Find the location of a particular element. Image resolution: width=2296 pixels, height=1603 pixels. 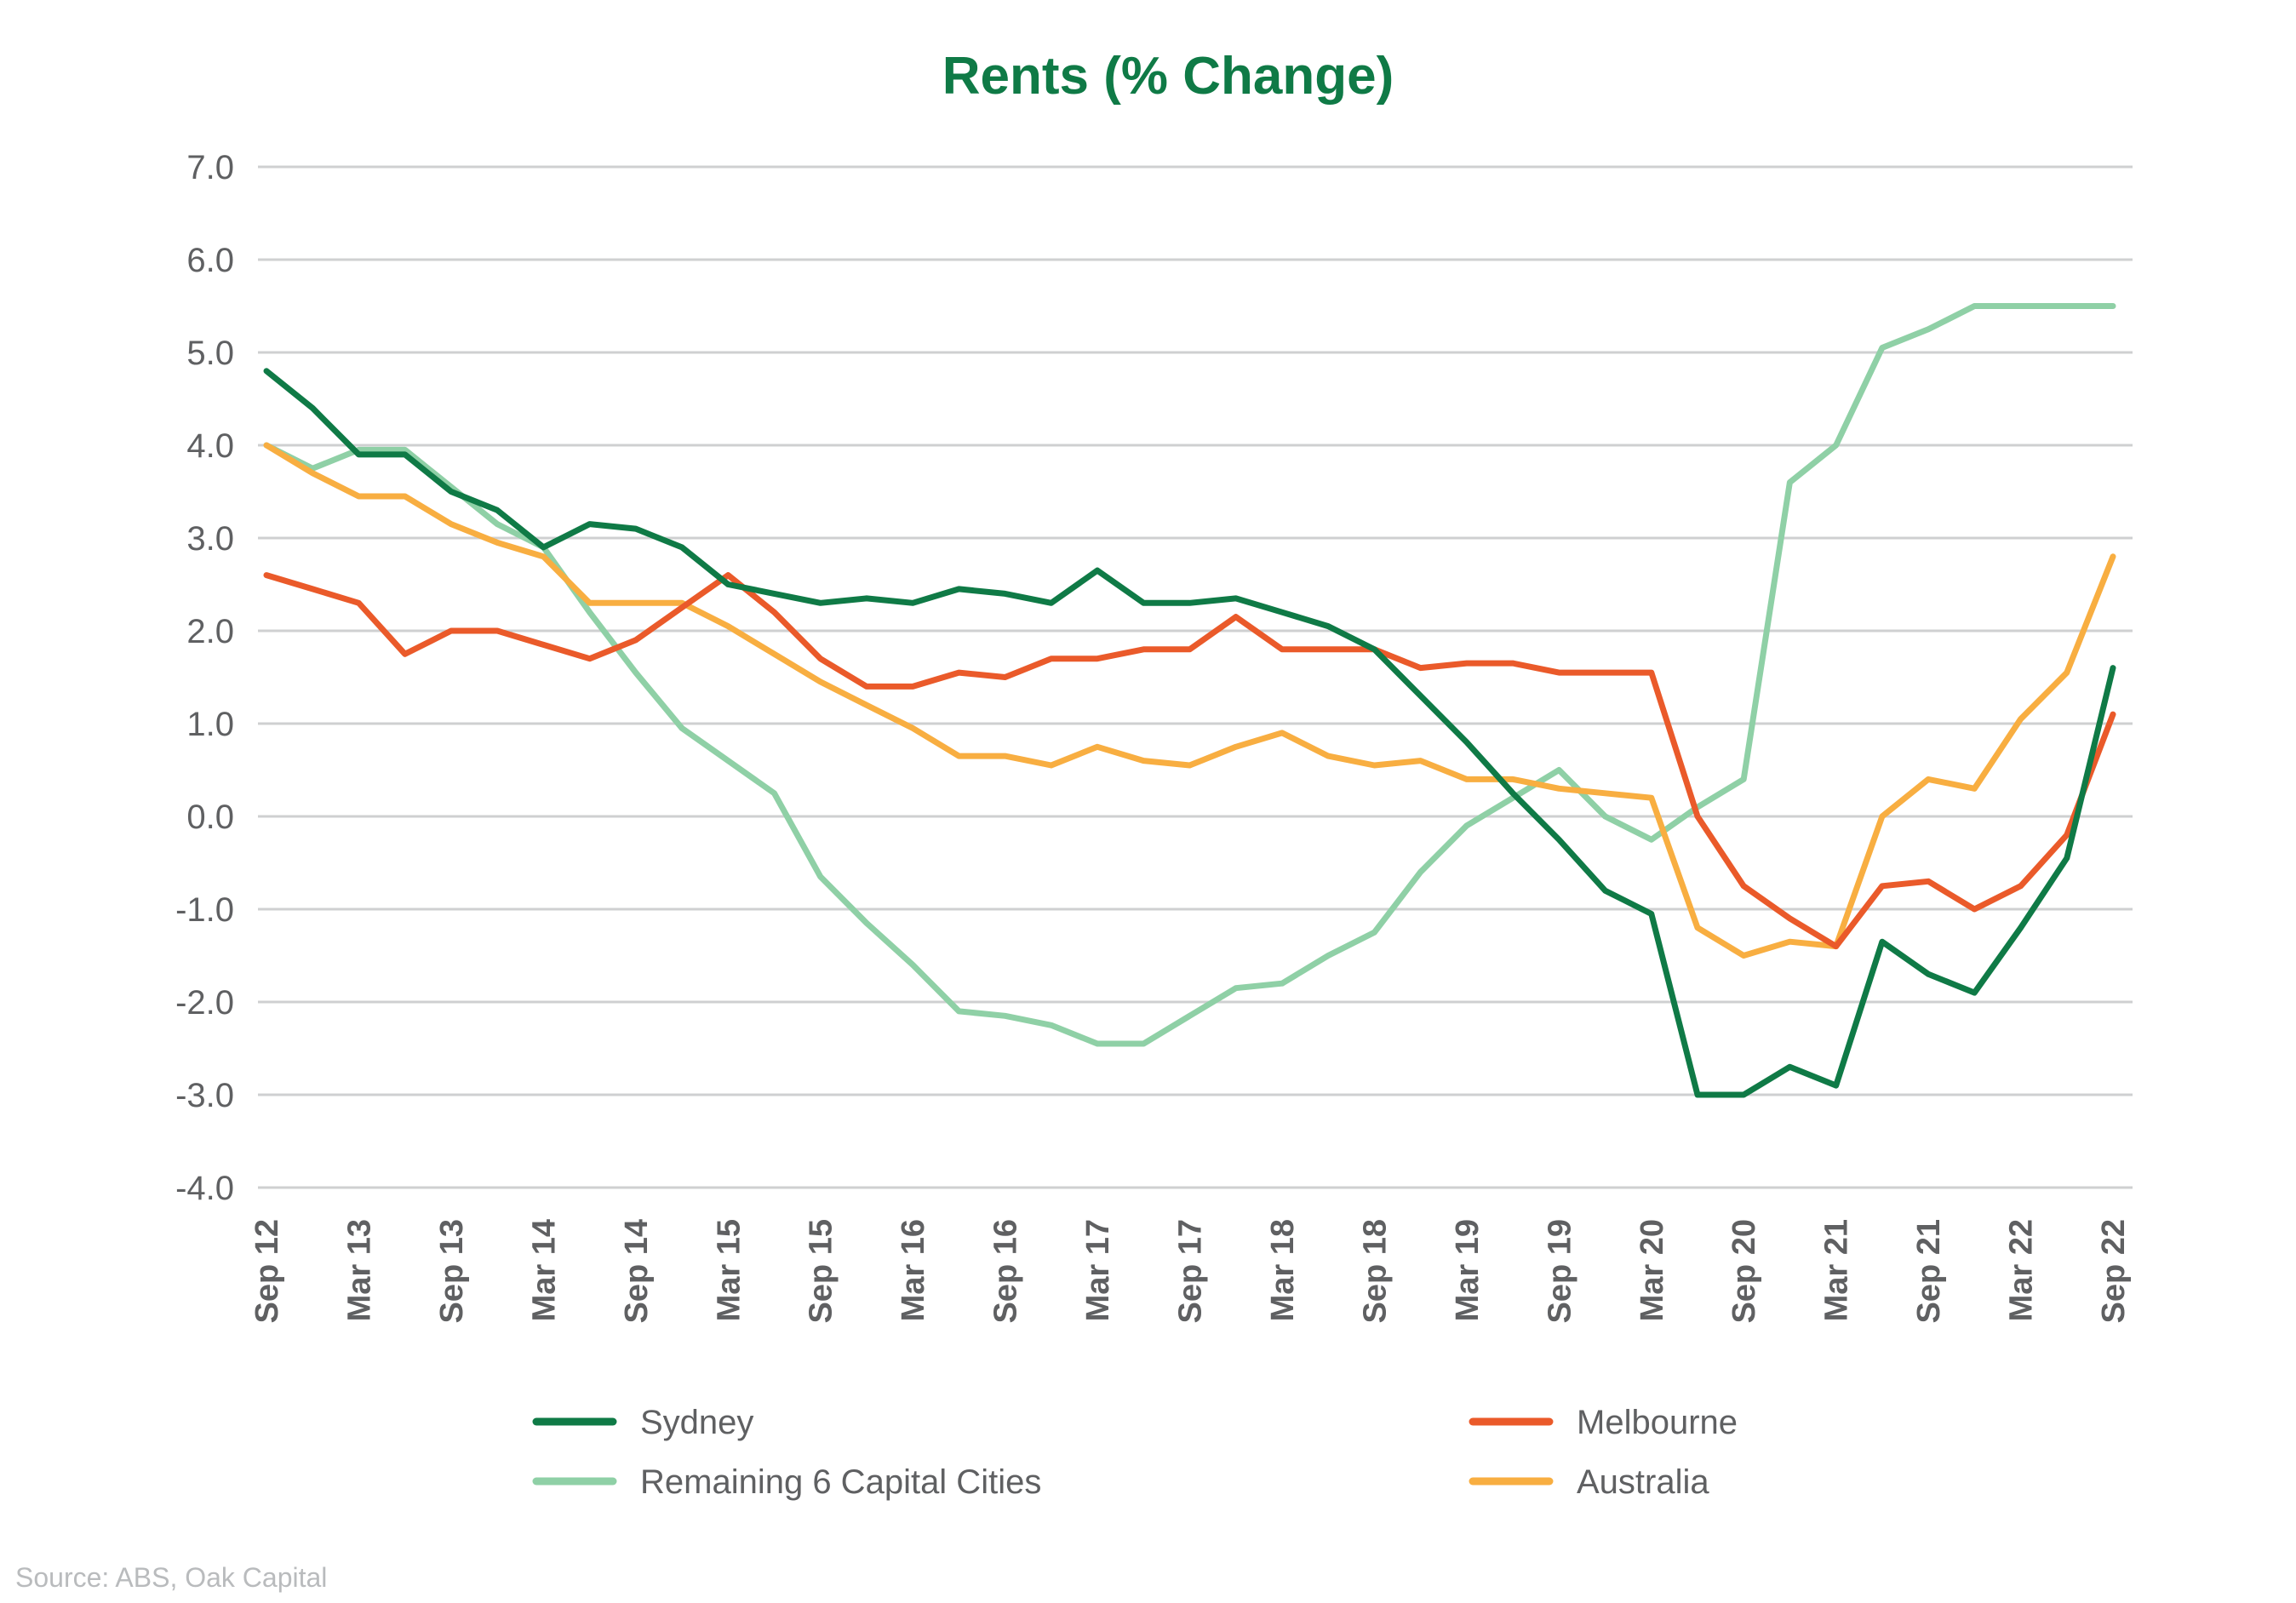

legend-label: Sydney is located at coordinates (696, 1422).